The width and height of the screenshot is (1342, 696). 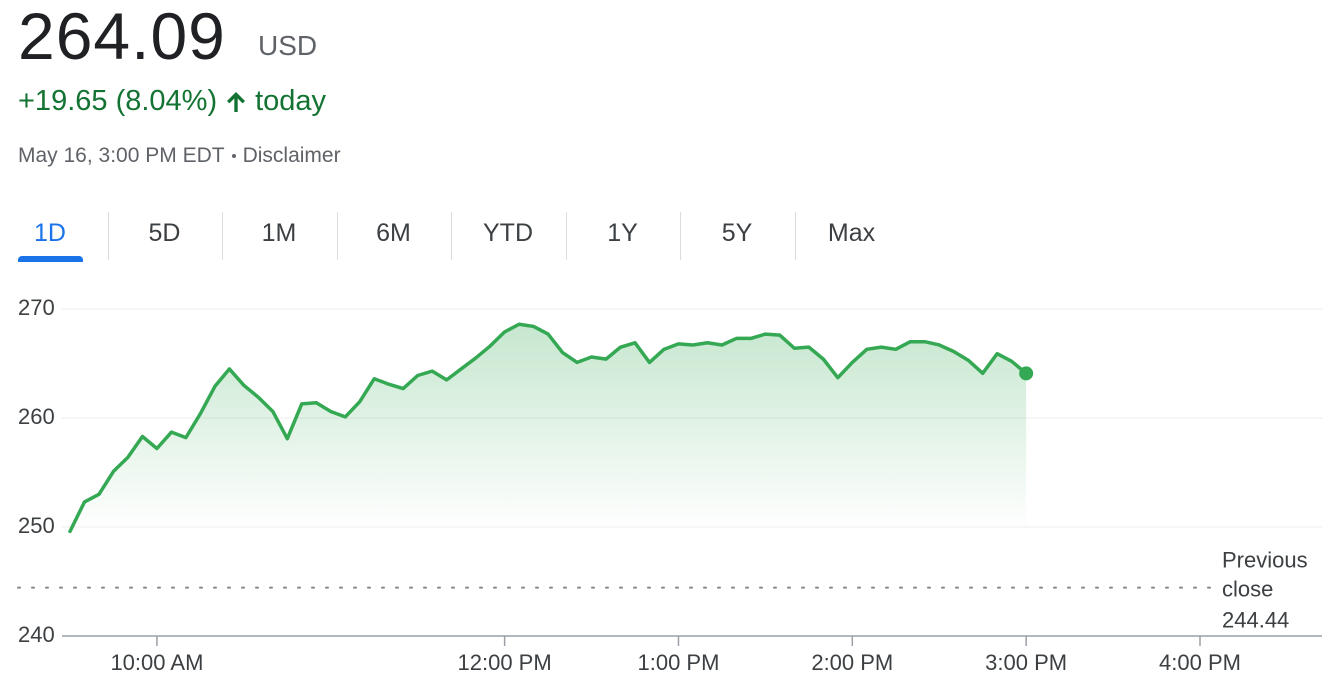 What do you see at coordinates (737, 232) in the screenshot?
I see `range-tab: 5Y` at bounding box center [737, 232].